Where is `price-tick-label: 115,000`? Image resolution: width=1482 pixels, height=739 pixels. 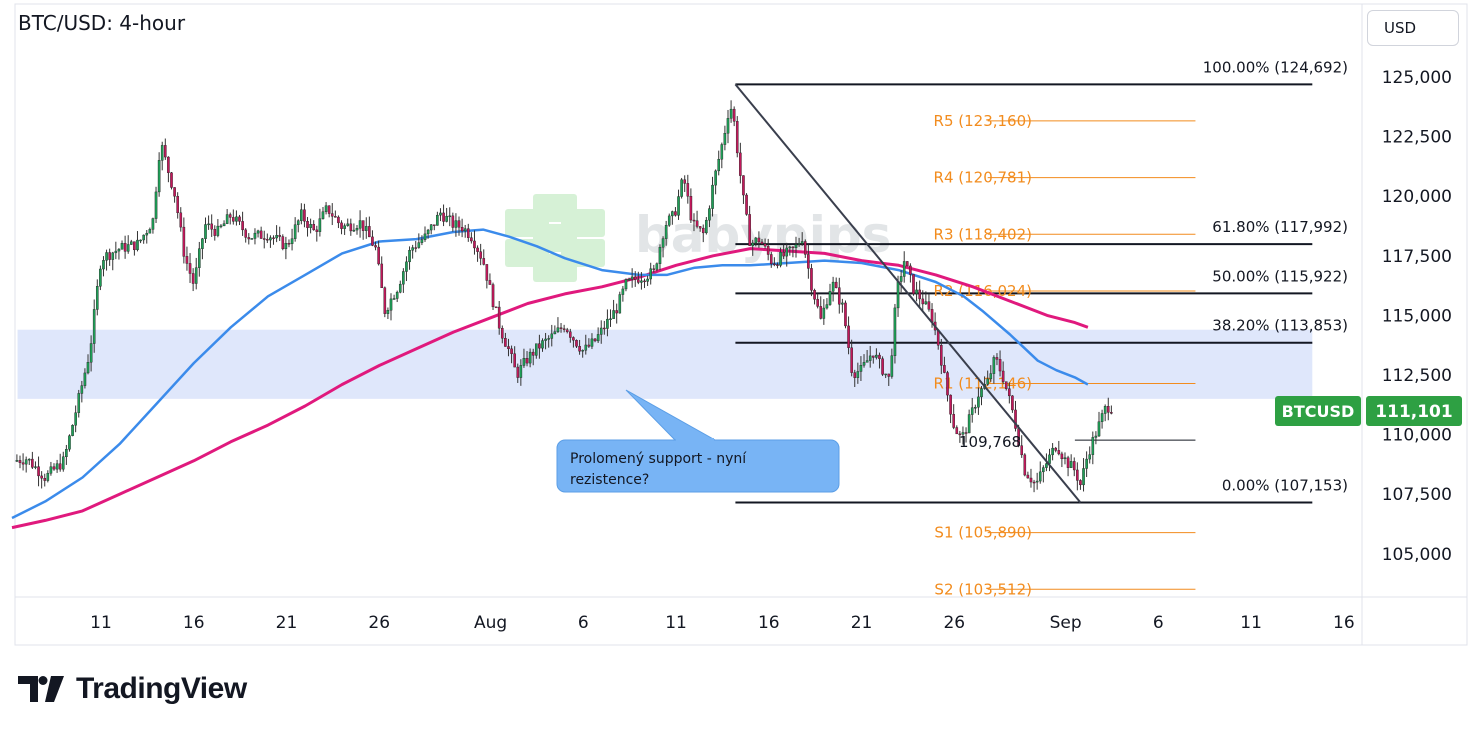
price-tick-label: 115,000 is located at coordinates (1417, 316).